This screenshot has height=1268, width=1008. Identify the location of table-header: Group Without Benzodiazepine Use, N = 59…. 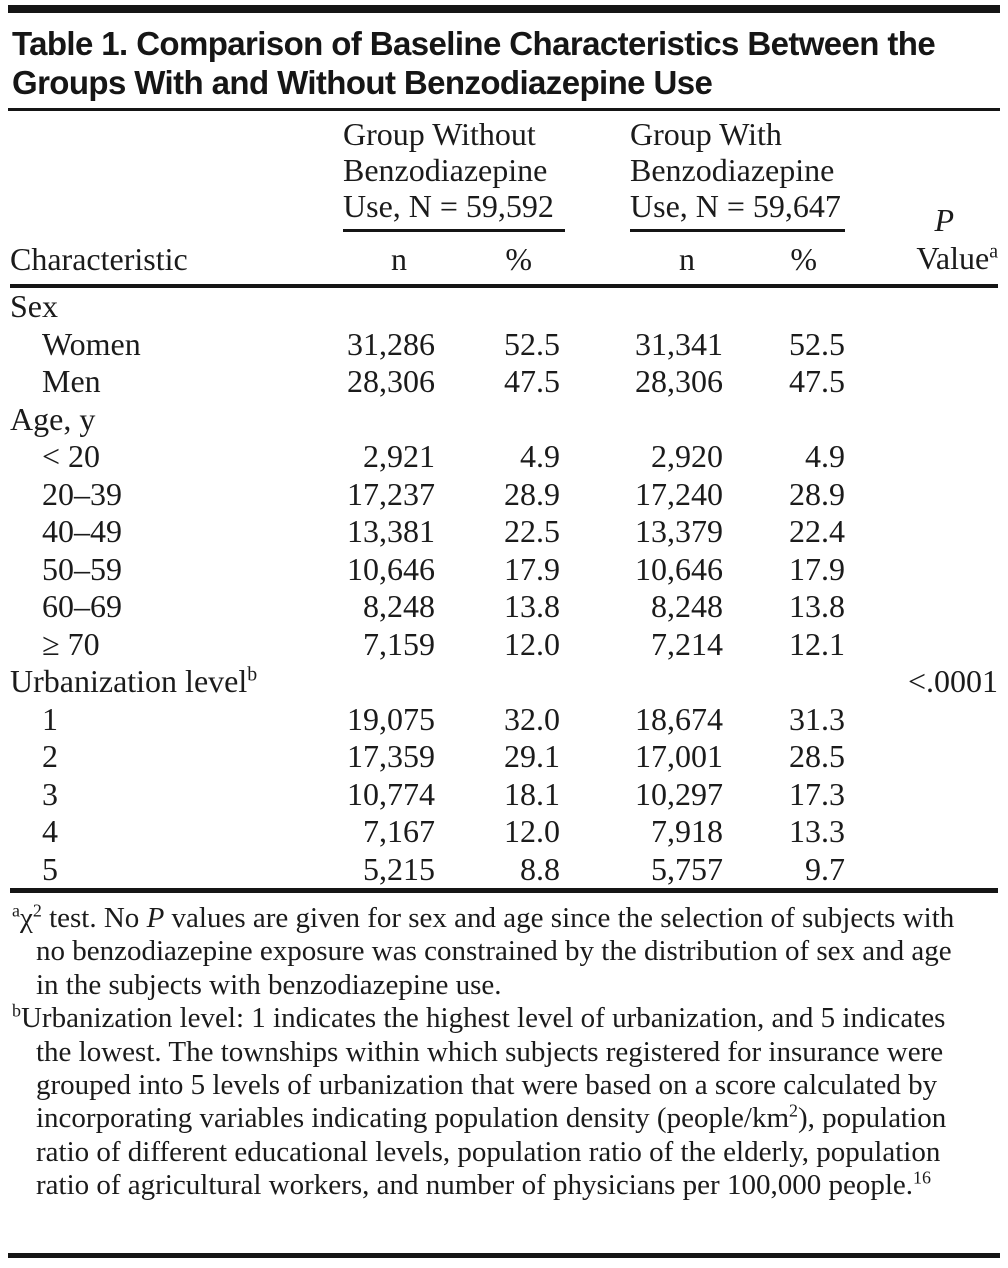
(504, 202).